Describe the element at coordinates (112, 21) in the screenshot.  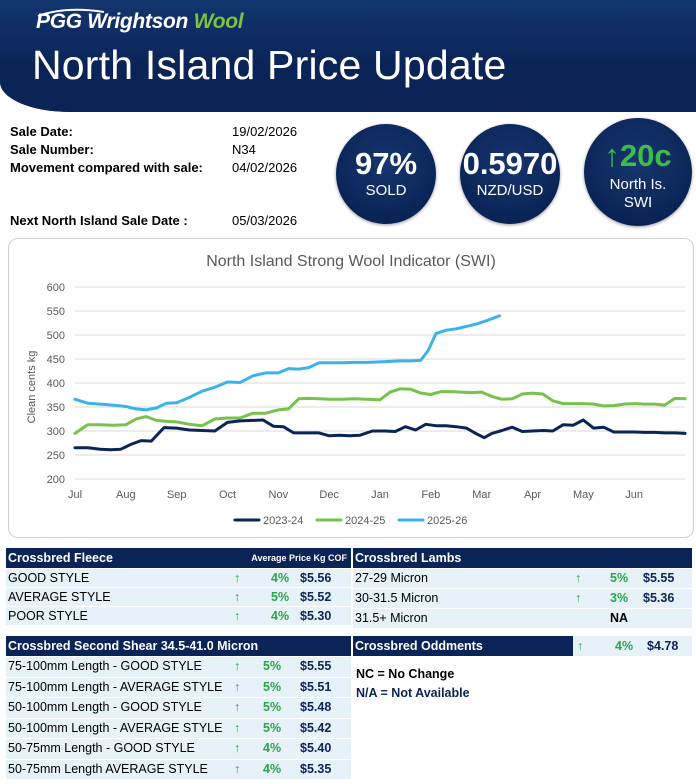
I see `logo-main-text: PGG Wrightson` at that location.